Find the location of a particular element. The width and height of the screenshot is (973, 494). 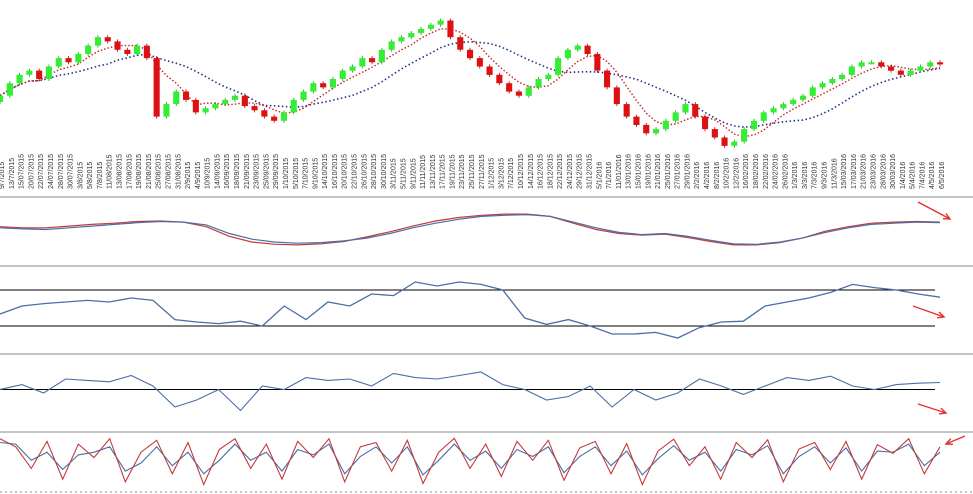

date-tick-label: 4/2/2016 is located at coordinates (707, 175).